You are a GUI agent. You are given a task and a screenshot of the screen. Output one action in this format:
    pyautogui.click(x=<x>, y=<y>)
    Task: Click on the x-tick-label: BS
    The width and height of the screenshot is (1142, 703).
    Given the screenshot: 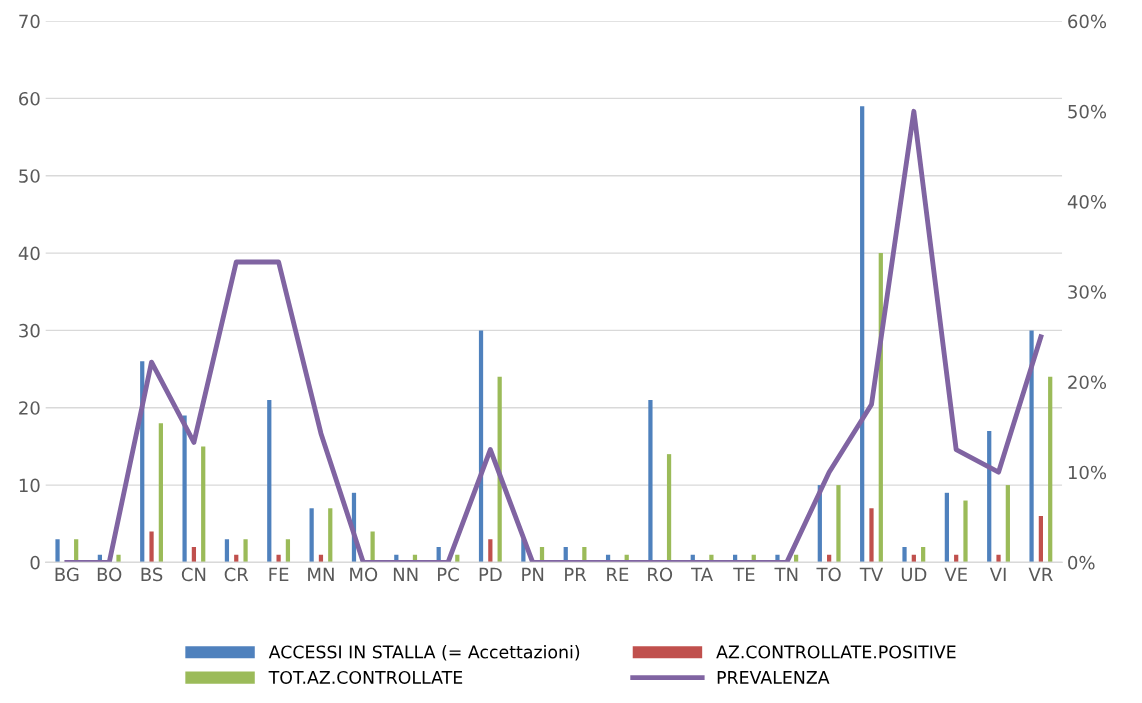 What is the action you would take?
    pyautogui.click(x=152, y=574)
    